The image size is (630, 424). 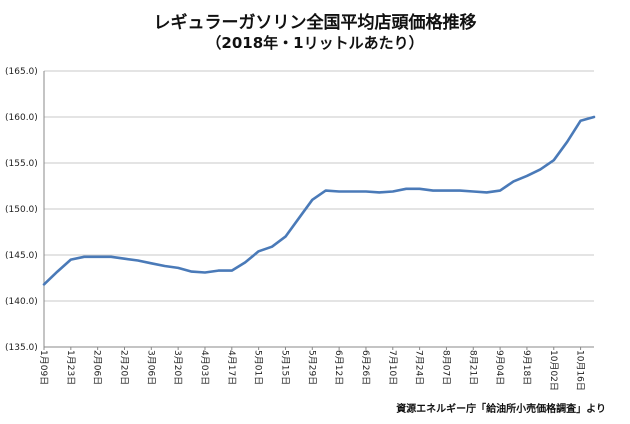 I want to click on x-tick-label: 1月23日, so click(x=70, y=367).